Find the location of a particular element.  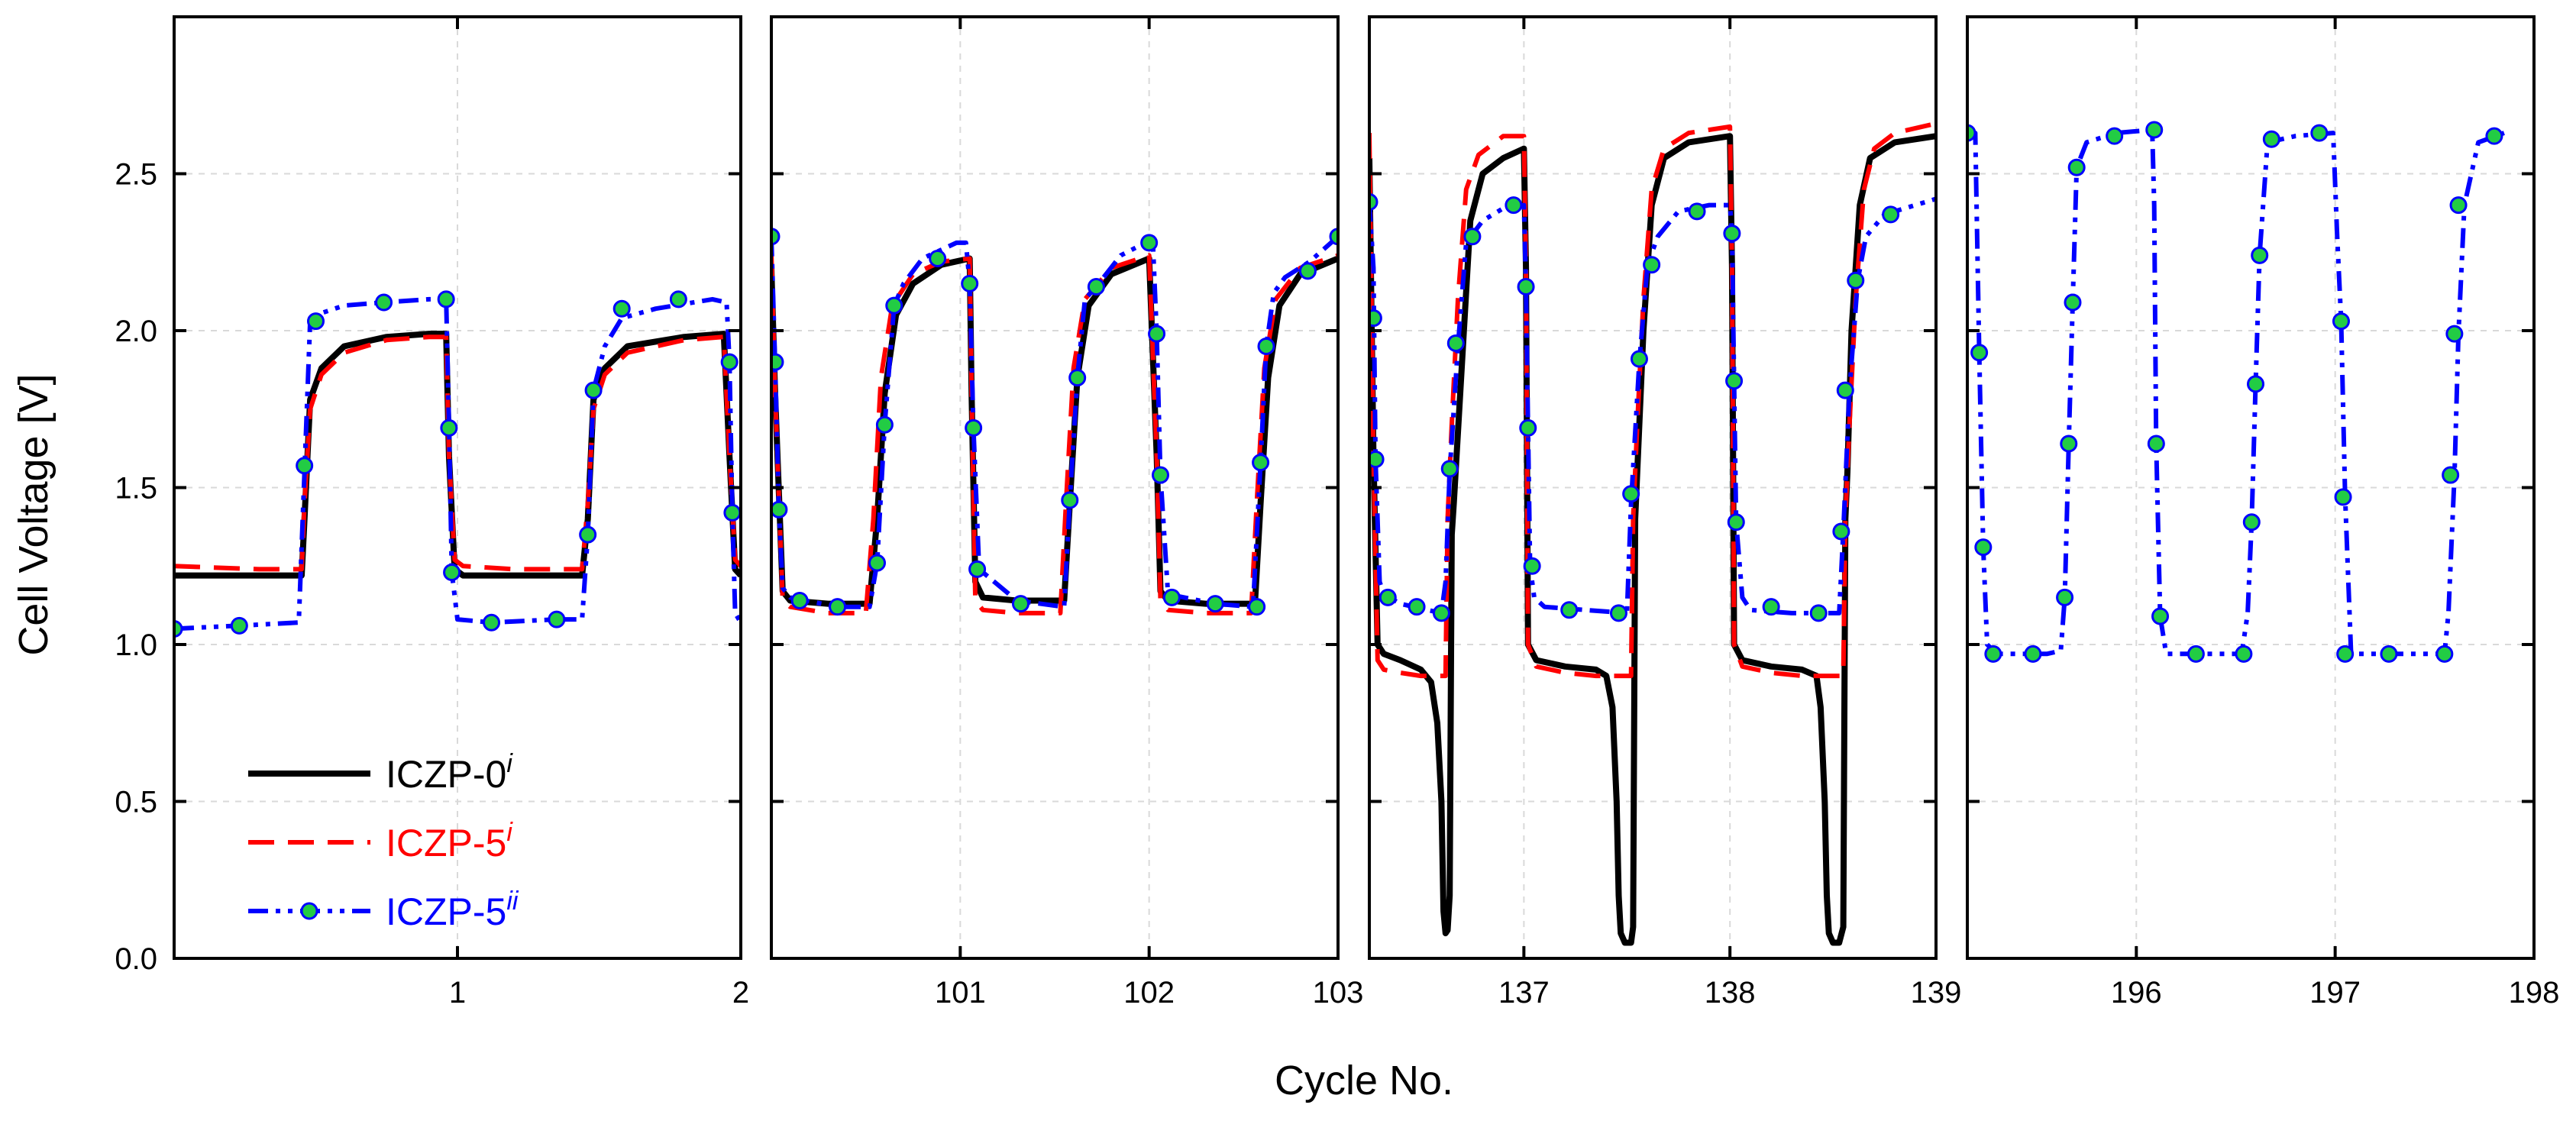

x-tick-label: 138 is located at coordinates (1730, 993).